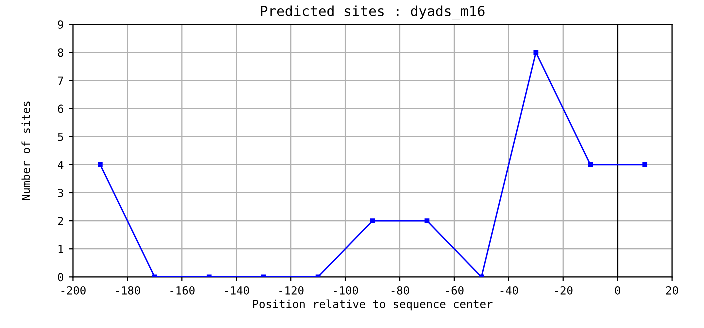  Describe the element at coordinates (61, 80) in the screenshot. I see `y-tick-label: 7` at that location.